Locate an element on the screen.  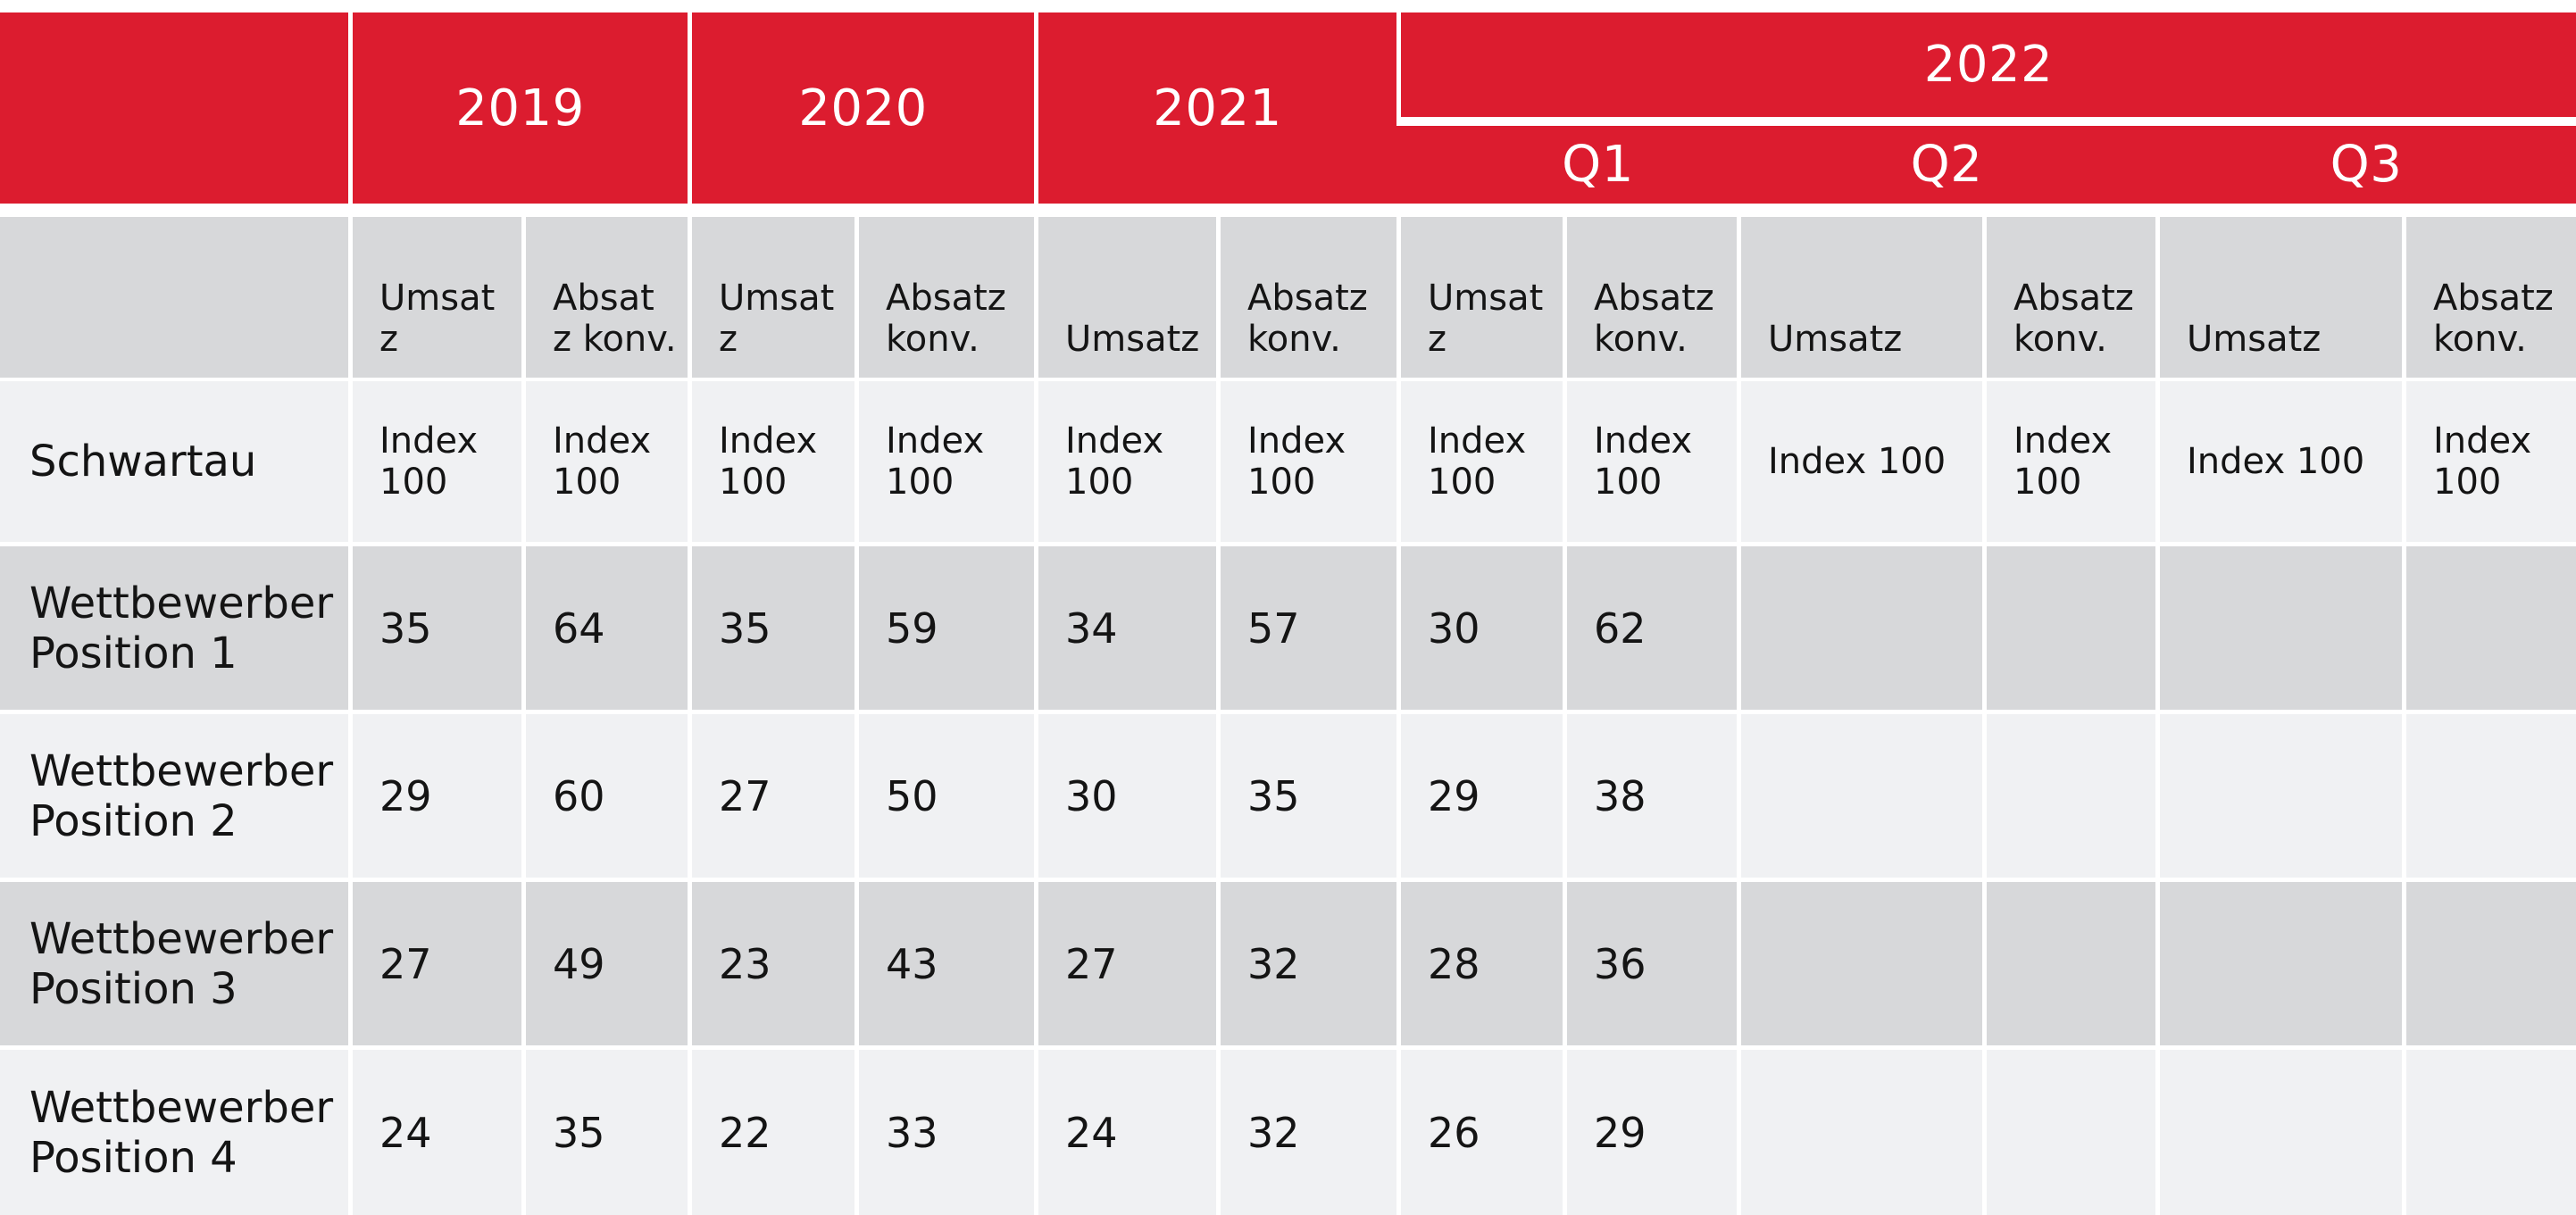
header-corner is located at coordinates (174, 108).